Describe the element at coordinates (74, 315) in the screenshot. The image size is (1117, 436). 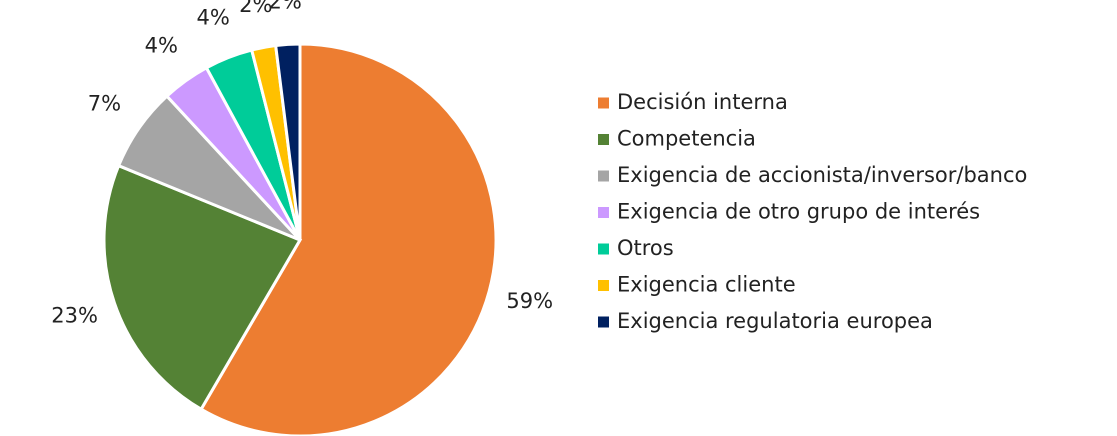
I see `data-label: 23%` at that location.